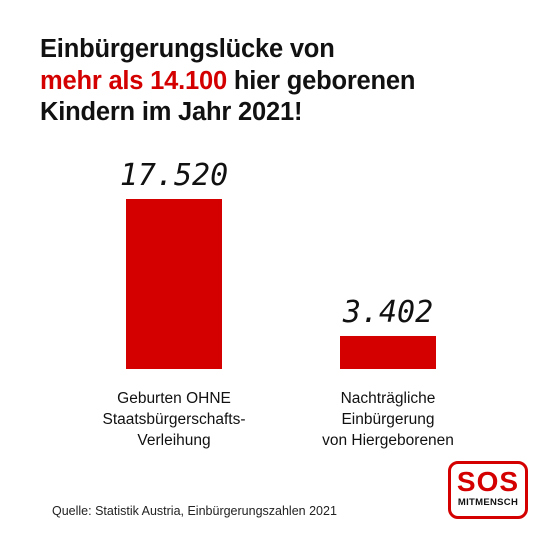  I want to click on logo-main-text: SOS, so click(488, 481).